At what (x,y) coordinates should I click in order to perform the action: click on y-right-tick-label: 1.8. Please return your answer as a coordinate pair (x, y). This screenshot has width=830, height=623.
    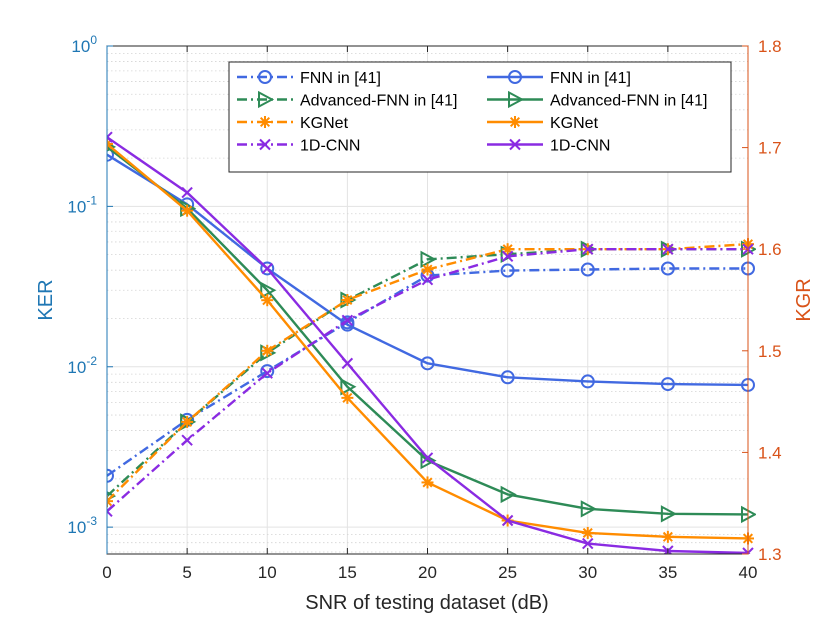
    Looking at the image, I should click on (770, 46).